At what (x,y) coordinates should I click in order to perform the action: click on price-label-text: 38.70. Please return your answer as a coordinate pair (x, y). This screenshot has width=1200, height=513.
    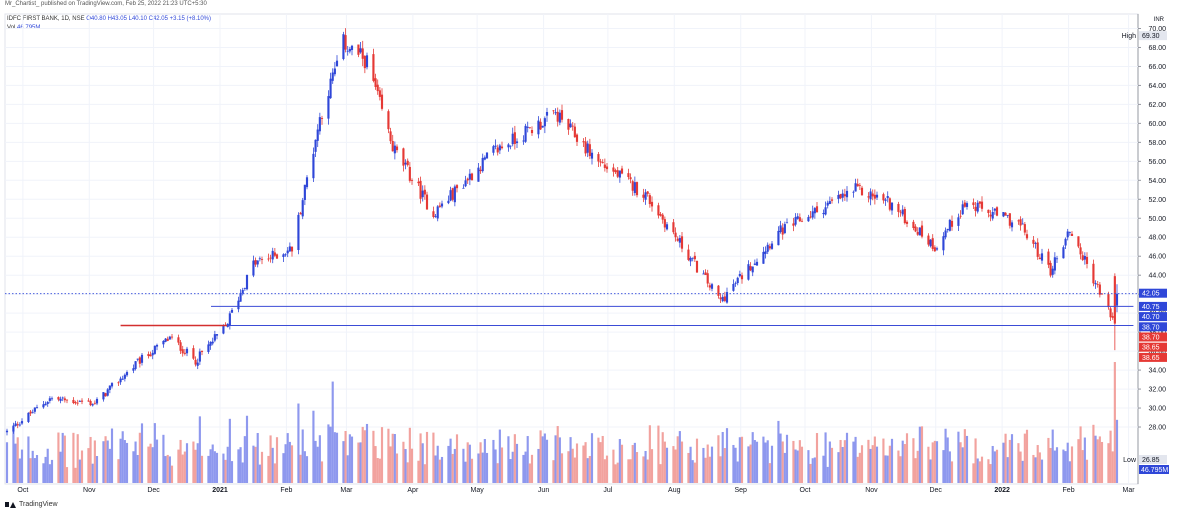
    Looking at the image, I should click on (1151, 327).